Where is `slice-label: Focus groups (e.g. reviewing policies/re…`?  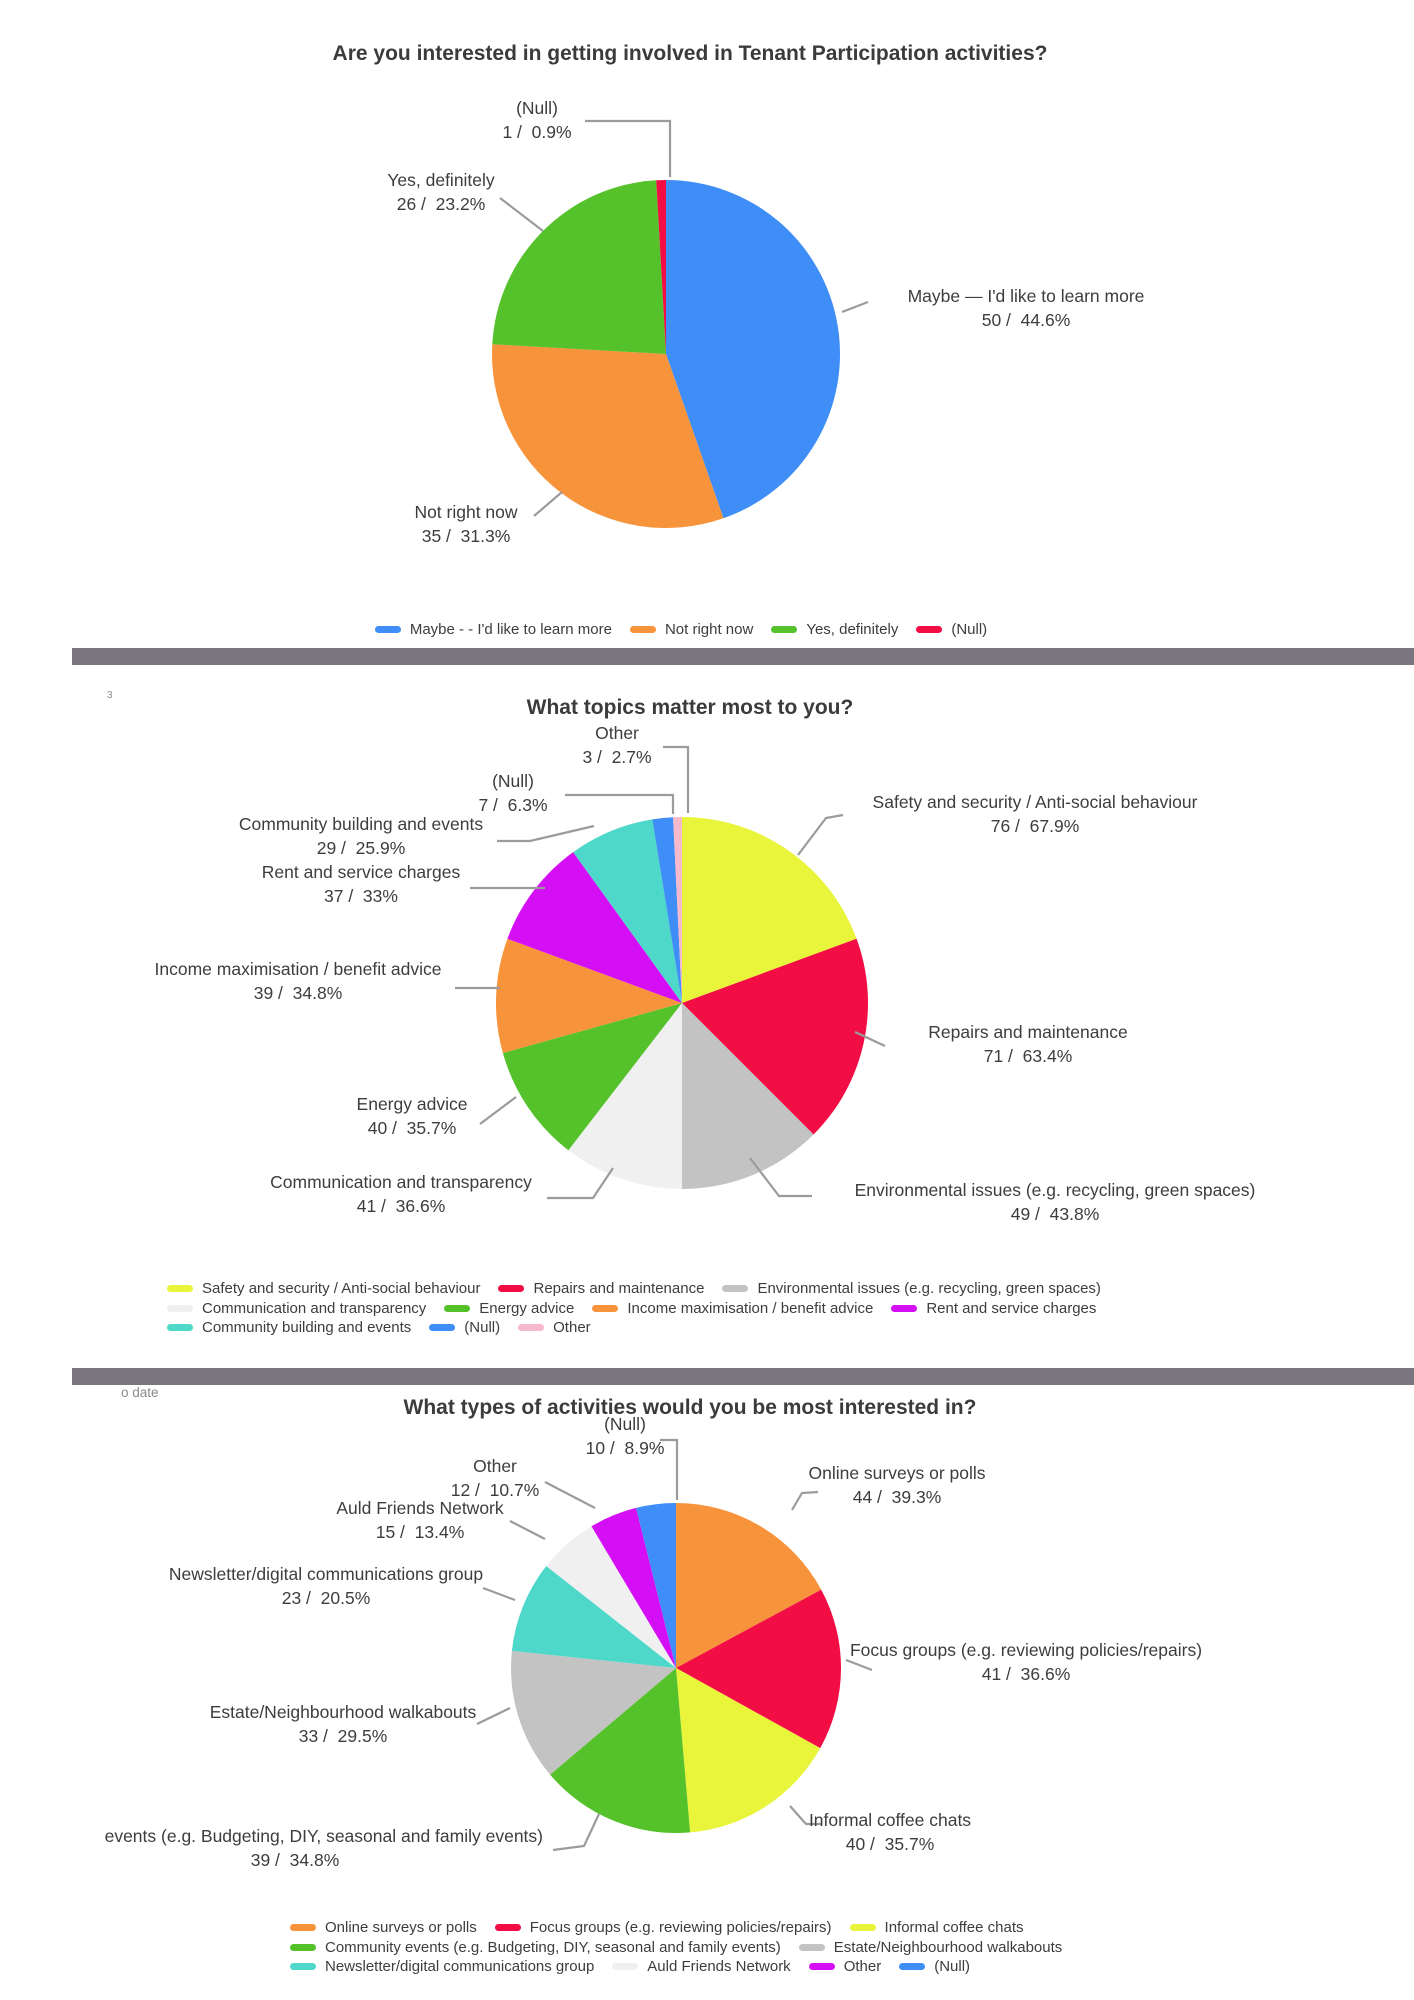 slice-label: Focus groups (e.g. reviewing policies/re… is located at coordinates (1026, 1650).